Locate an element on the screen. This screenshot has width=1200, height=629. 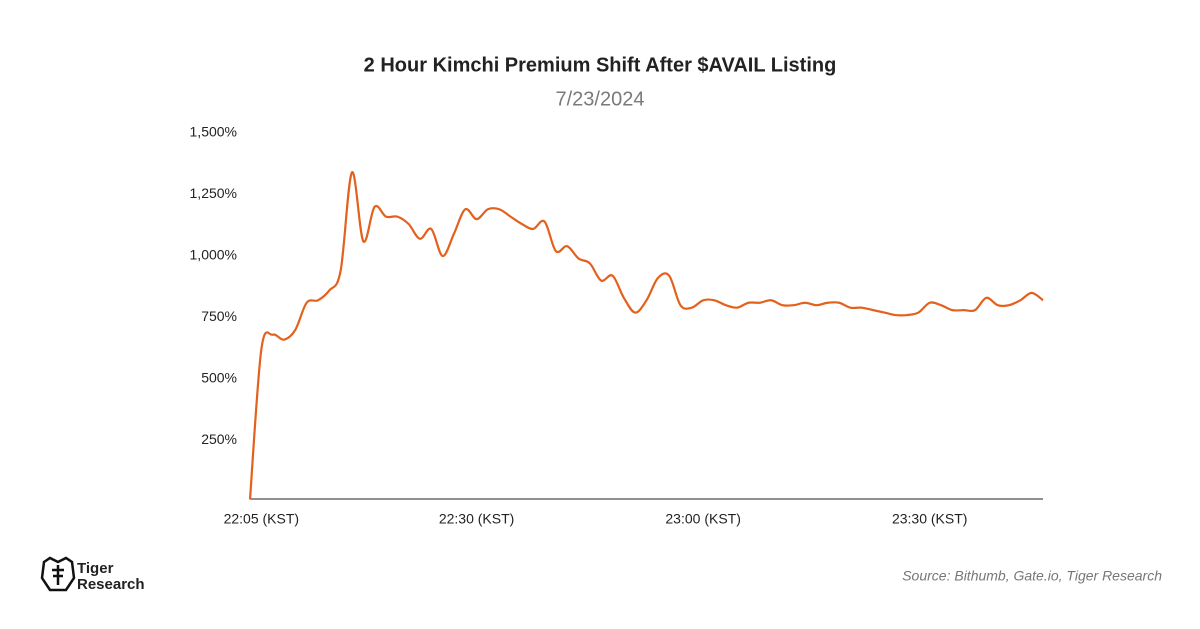
y-tick-label: 750% is located at coordinates (219, 316).